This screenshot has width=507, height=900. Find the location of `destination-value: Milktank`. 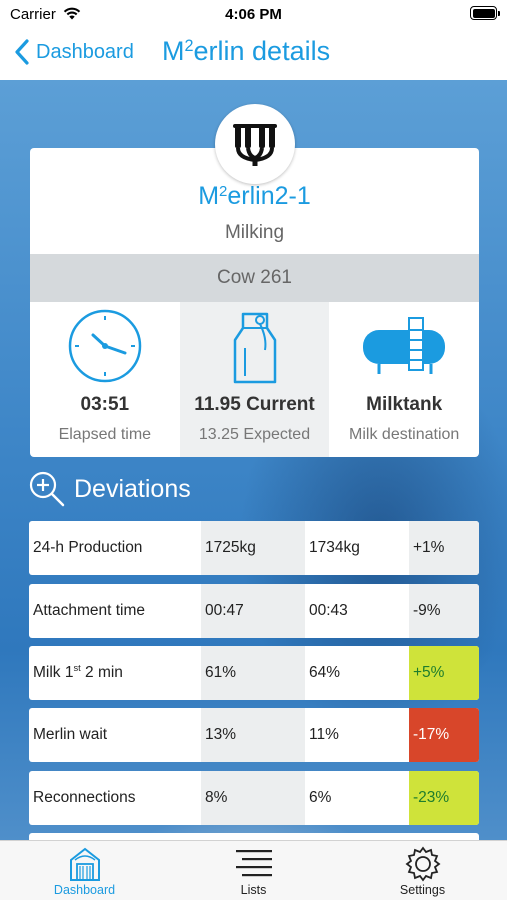

destination-value: Milktank is located at coordinates (404, 404).